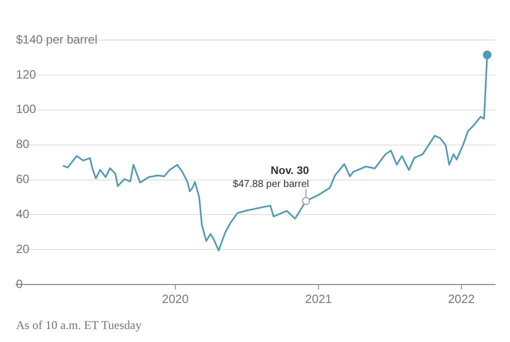  What do you see at coordinates (462, 299) in the screenshot?
I see `x-tick-label: 2022` at bounding box center [462, 299].